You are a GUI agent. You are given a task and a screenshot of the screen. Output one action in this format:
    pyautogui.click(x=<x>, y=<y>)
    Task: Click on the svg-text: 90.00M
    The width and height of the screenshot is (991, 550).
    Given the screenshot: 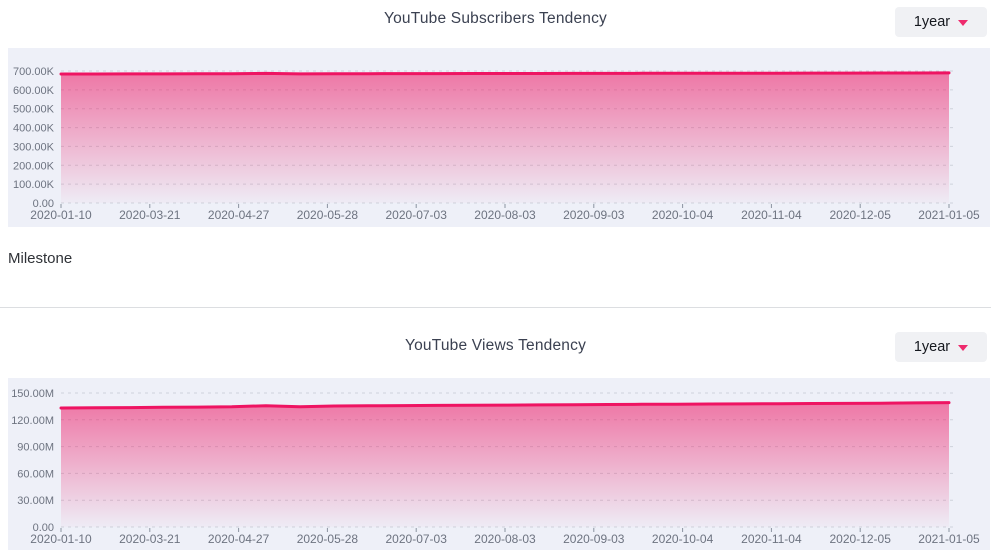 What is the action you would take?
    pyautogui.click(x=35, y=448)
    